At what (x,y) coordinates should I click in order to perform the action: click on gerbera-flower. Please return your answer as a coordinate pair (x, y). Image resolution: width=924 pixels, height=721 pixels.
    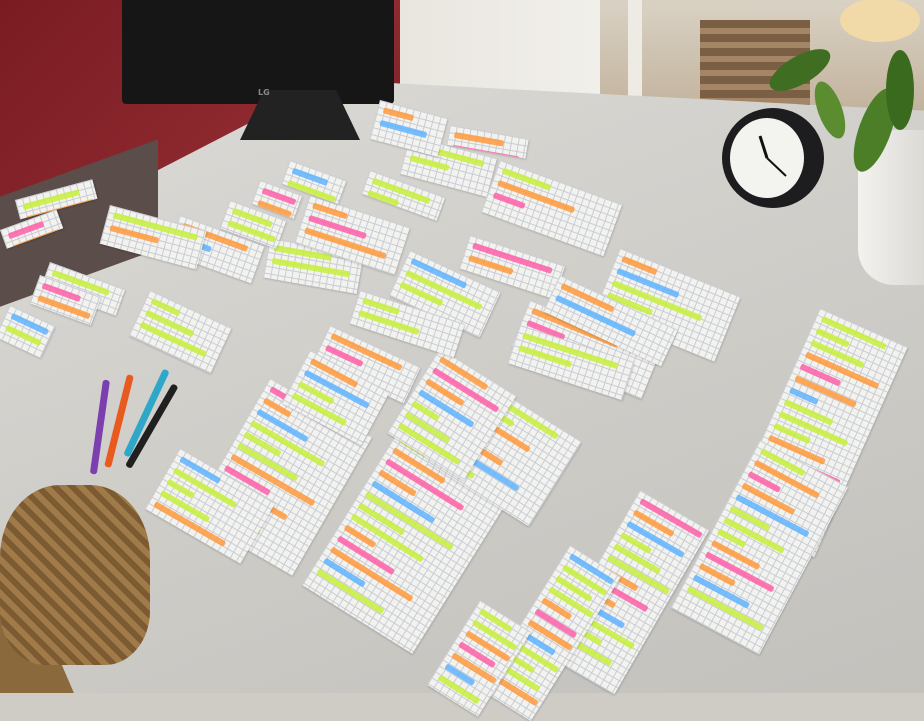
    Looking at the image, I should click on (880, 21).